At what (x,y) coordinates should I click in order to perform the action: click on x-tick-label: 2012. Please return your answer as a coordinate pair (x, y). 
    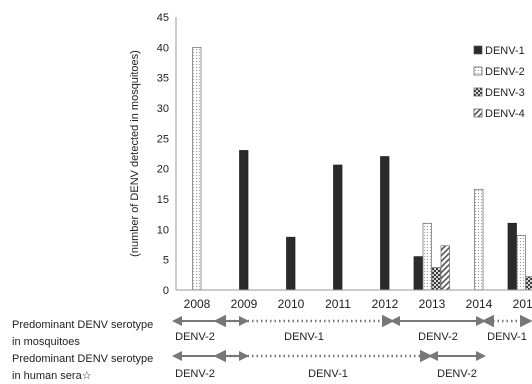
    Looking at the image, I should click on (385, 304).